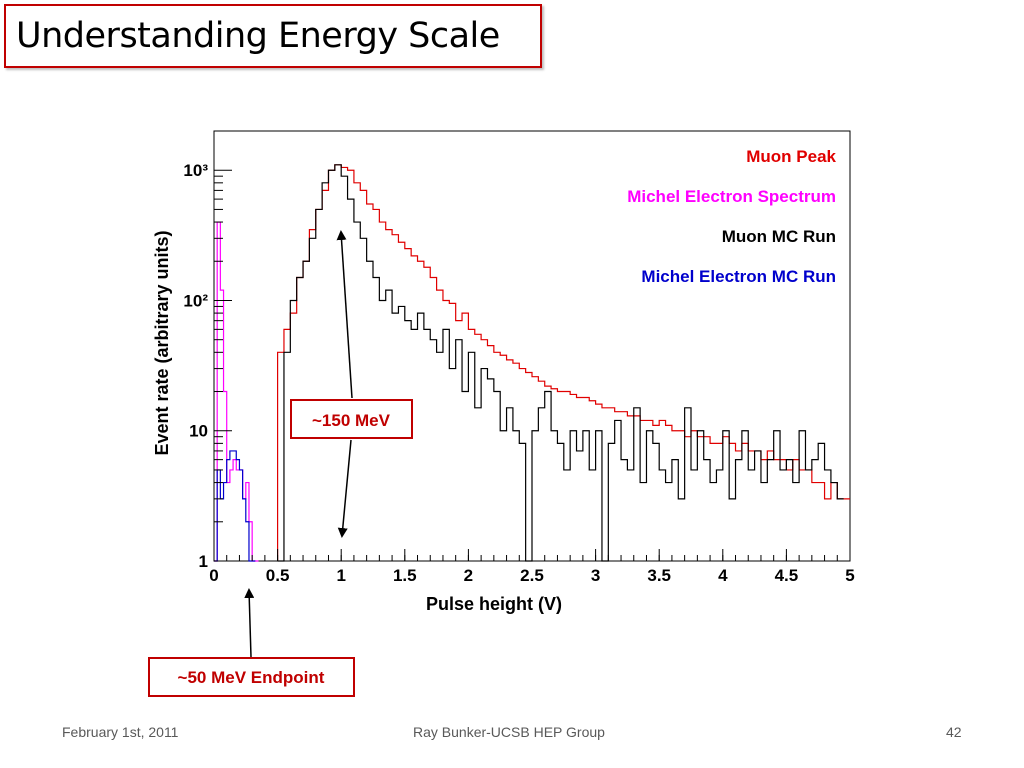 Image resolution: width=1024 pixels, height=768 pixels. What do you see at coordinates (195, 300) in the screenshot?
I see `y-tick-label: 10²` at bounding box center [195, 300].